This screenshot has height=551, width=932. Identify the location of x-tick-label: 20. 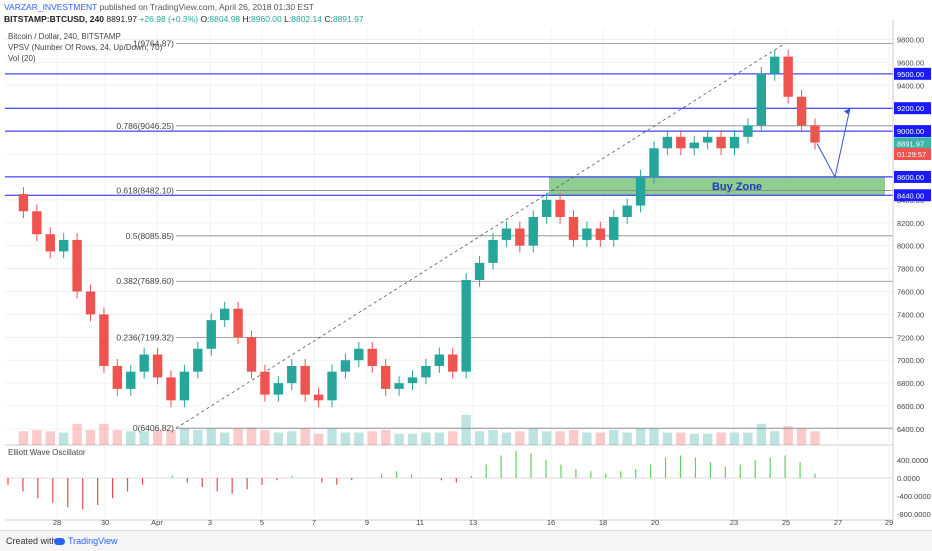
(655, 522).